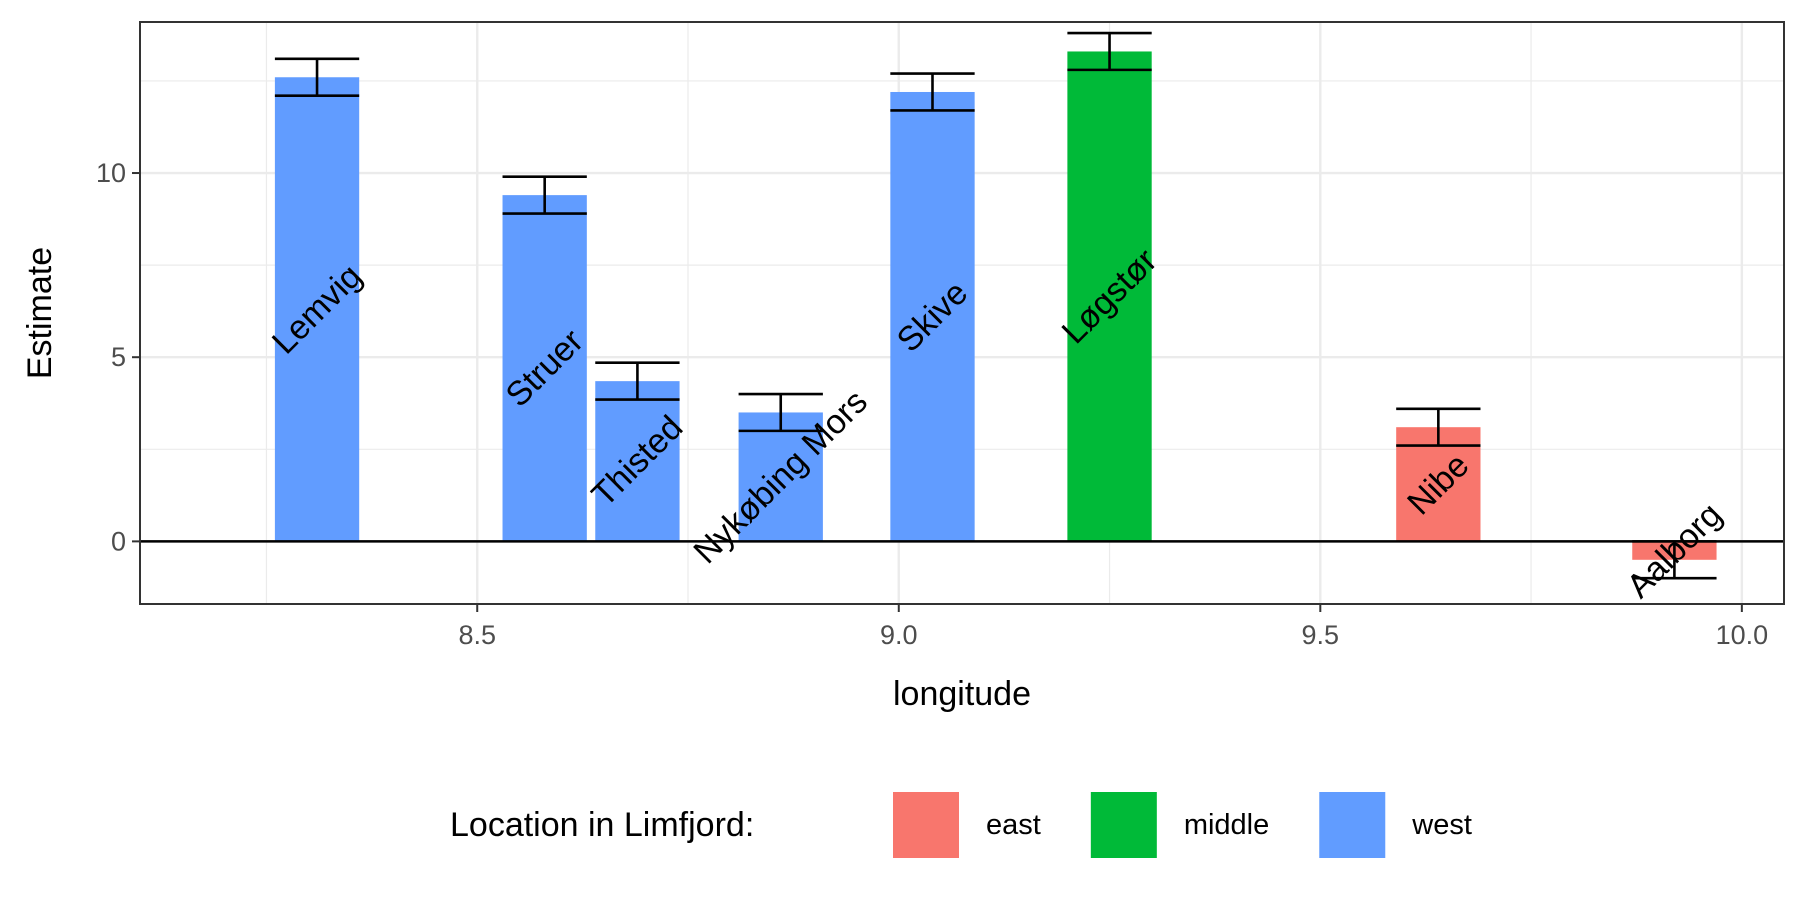  I want to click on bar-skive, so click(932, 316).